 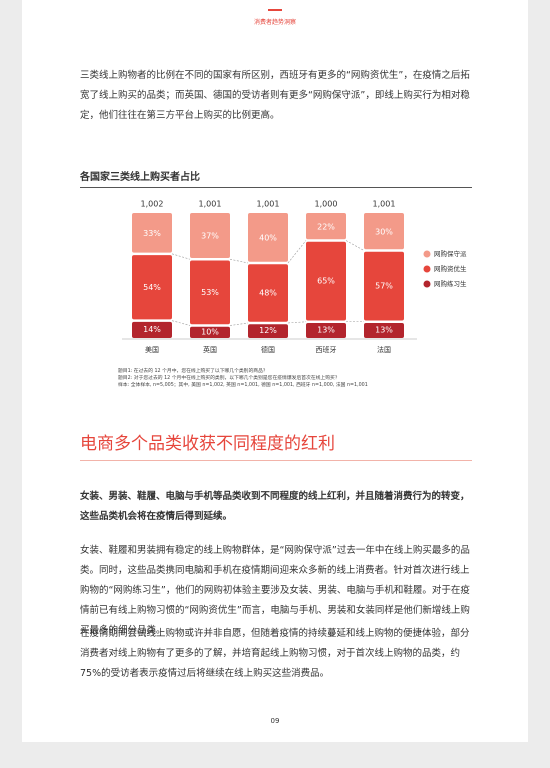 What do you see at coordinates (384, 349) in the screenshot?
I see `x-tick-label: 法国` at bounding box center [384, 349].